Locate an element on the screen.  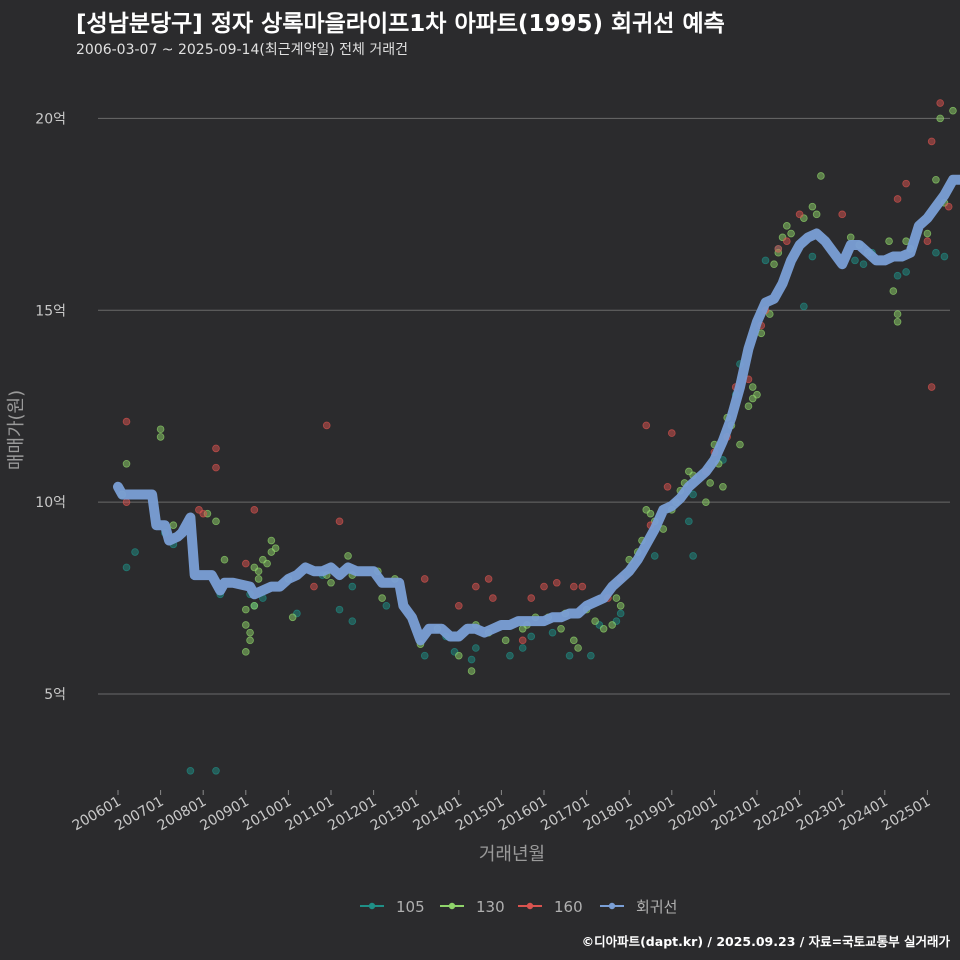
x-axis-title: 거래년월 is located at coordinates (512, 854).